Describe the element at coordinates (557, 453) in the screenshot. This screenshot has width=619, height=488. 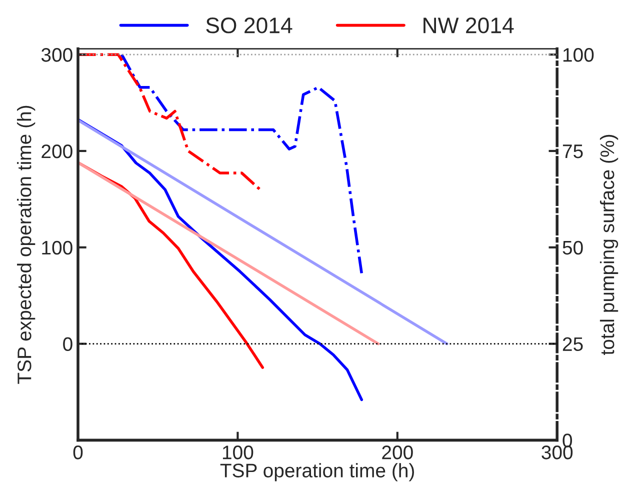
I see `x-tick-label: 300` at that location.